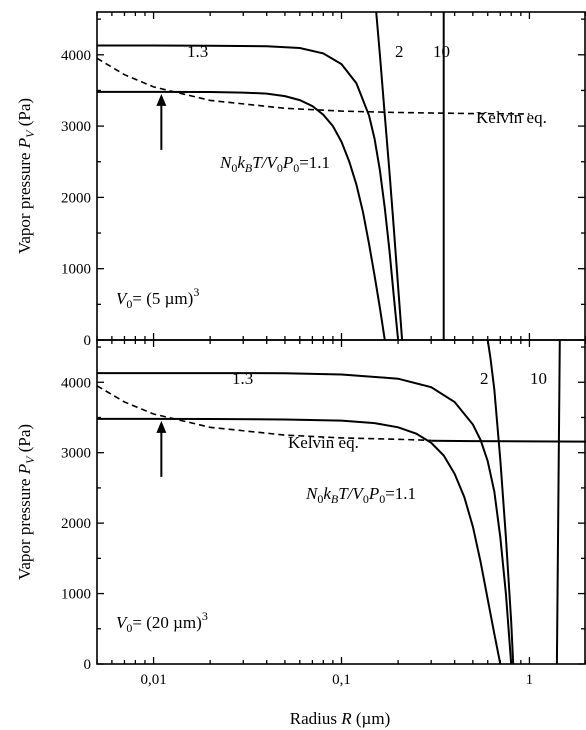 The width and height of the screenshot is (586, 730). Describe the element at coordinates (511, 117) in the screenshot. I see `top-kelvin-label: Kelvin eq.` at that location.